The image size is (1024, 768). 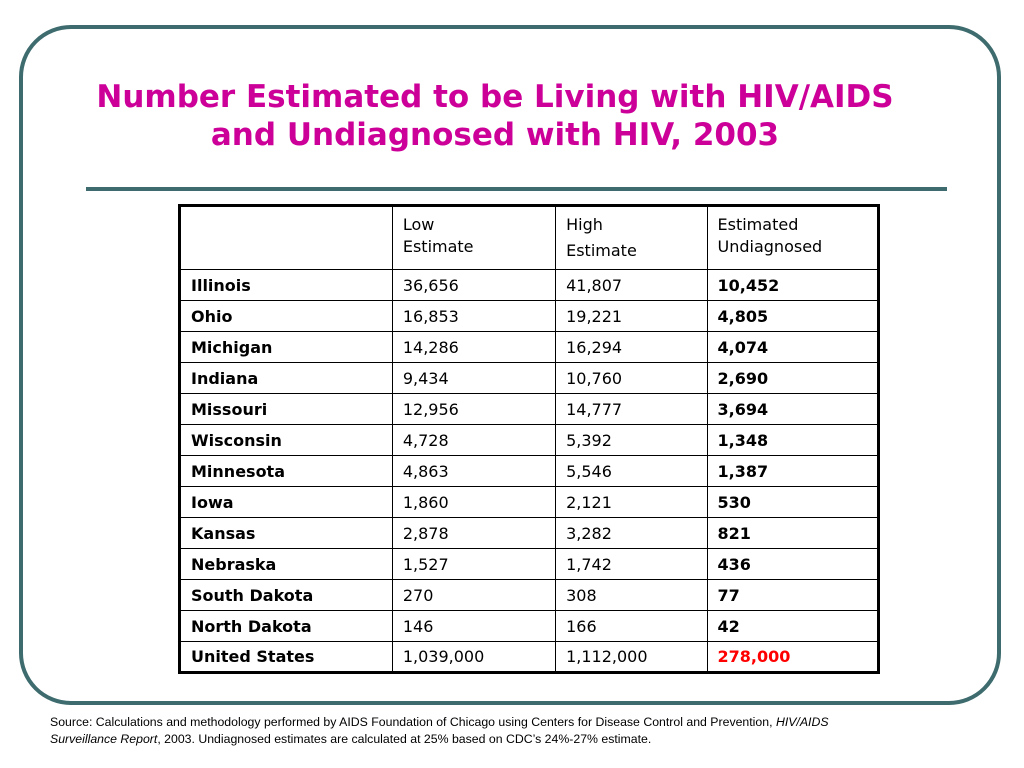 I want to click on table-row: South Dakota 270 308 77, so click(x=529, y=595).